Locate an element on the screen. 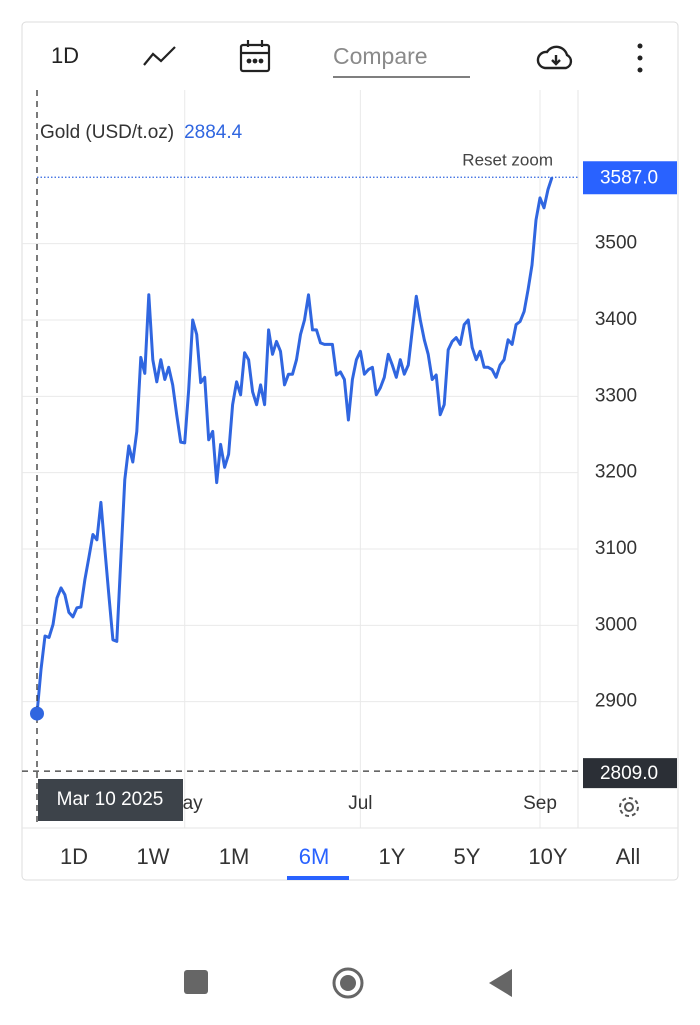 The height and width of the screenshot is (1025, 700). range-button: All is located at coordinates (628, 856).